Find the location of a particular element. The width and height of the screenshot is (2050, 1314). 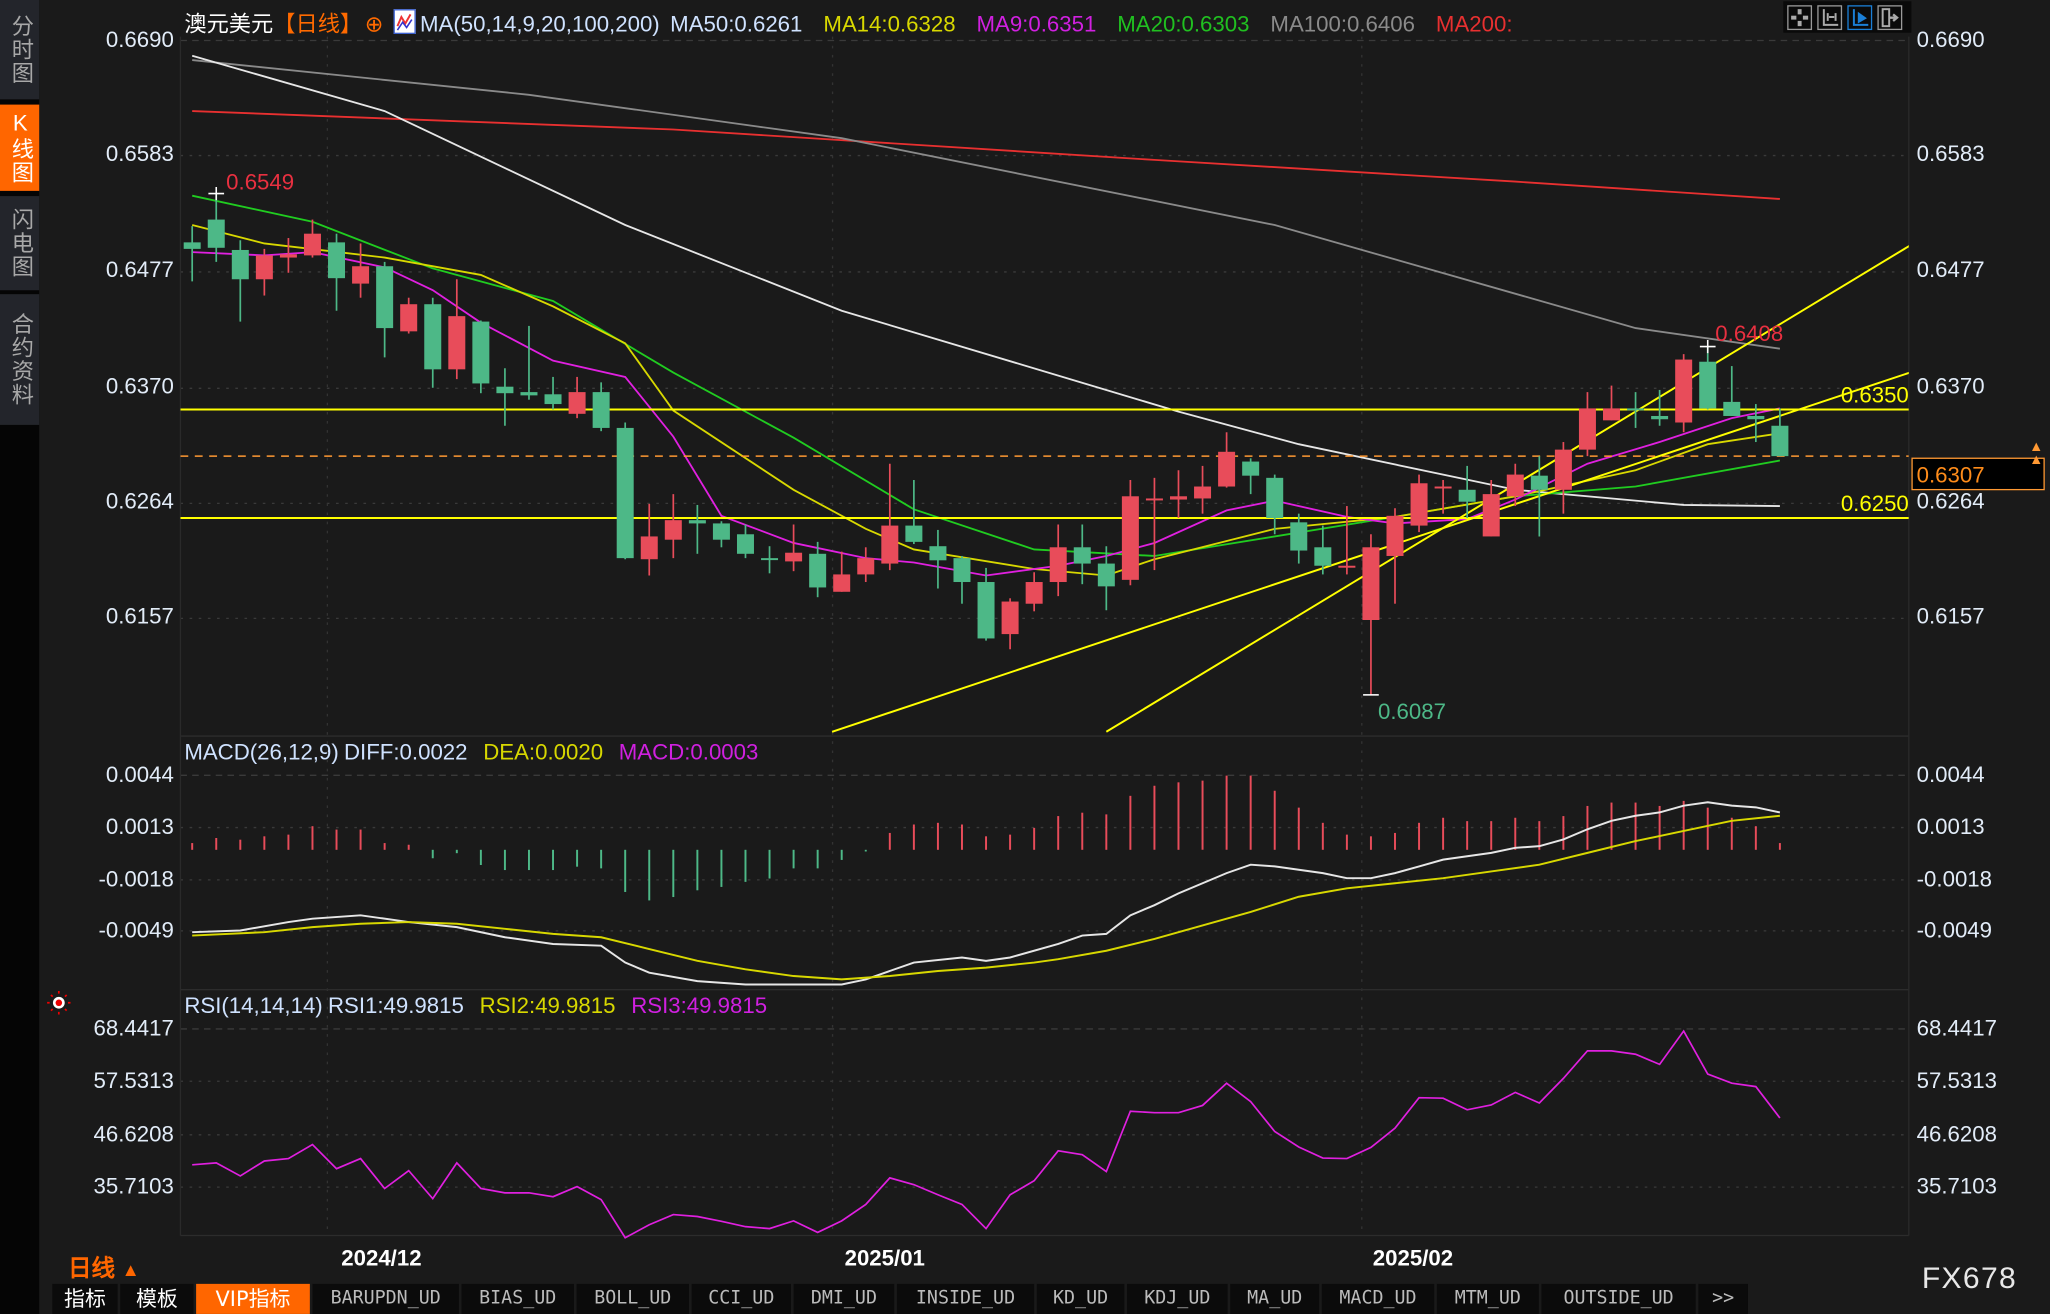

rsi1-value: RSI1:49.9815 is located at coordinates (395, 1006).